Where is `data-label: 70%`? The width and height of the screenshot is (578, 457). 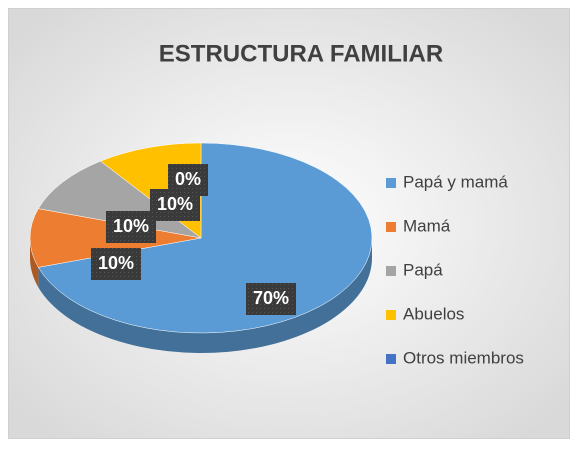
data-label: 70% is located at coordinates (271, 299).